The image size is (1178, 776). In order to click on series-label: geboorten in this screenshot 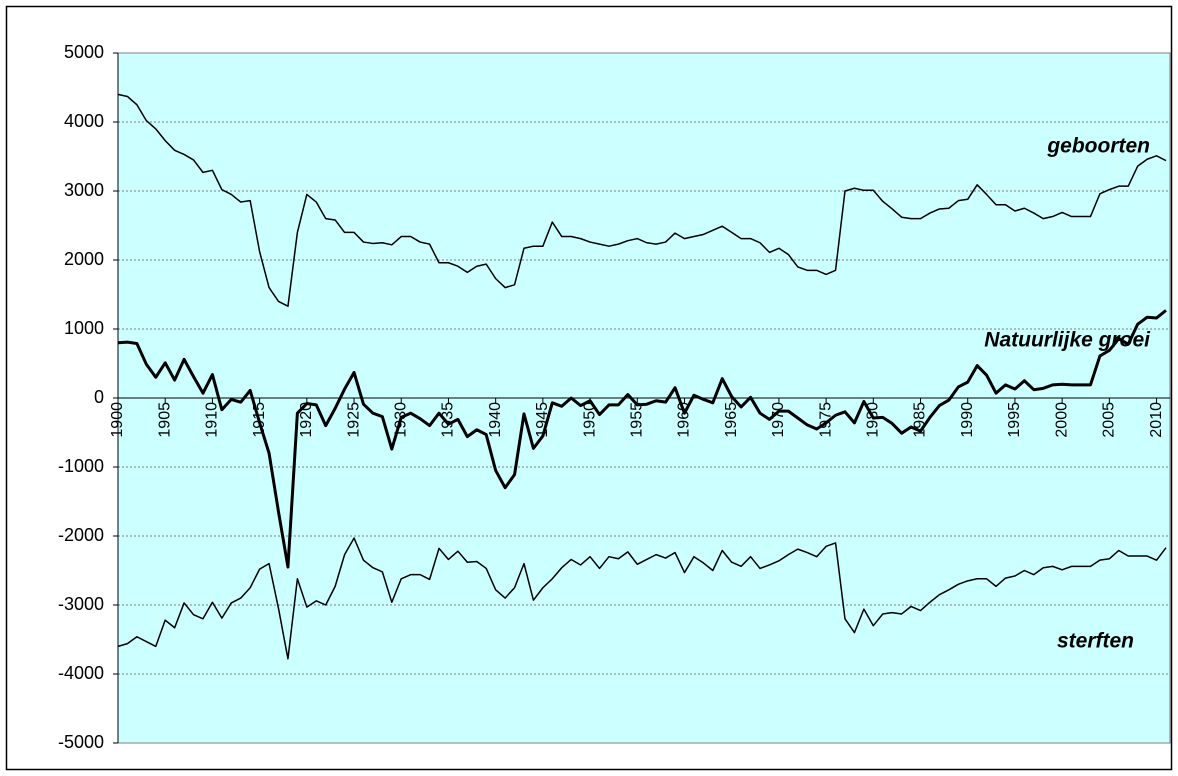, I will do `click(1098, 146)`.